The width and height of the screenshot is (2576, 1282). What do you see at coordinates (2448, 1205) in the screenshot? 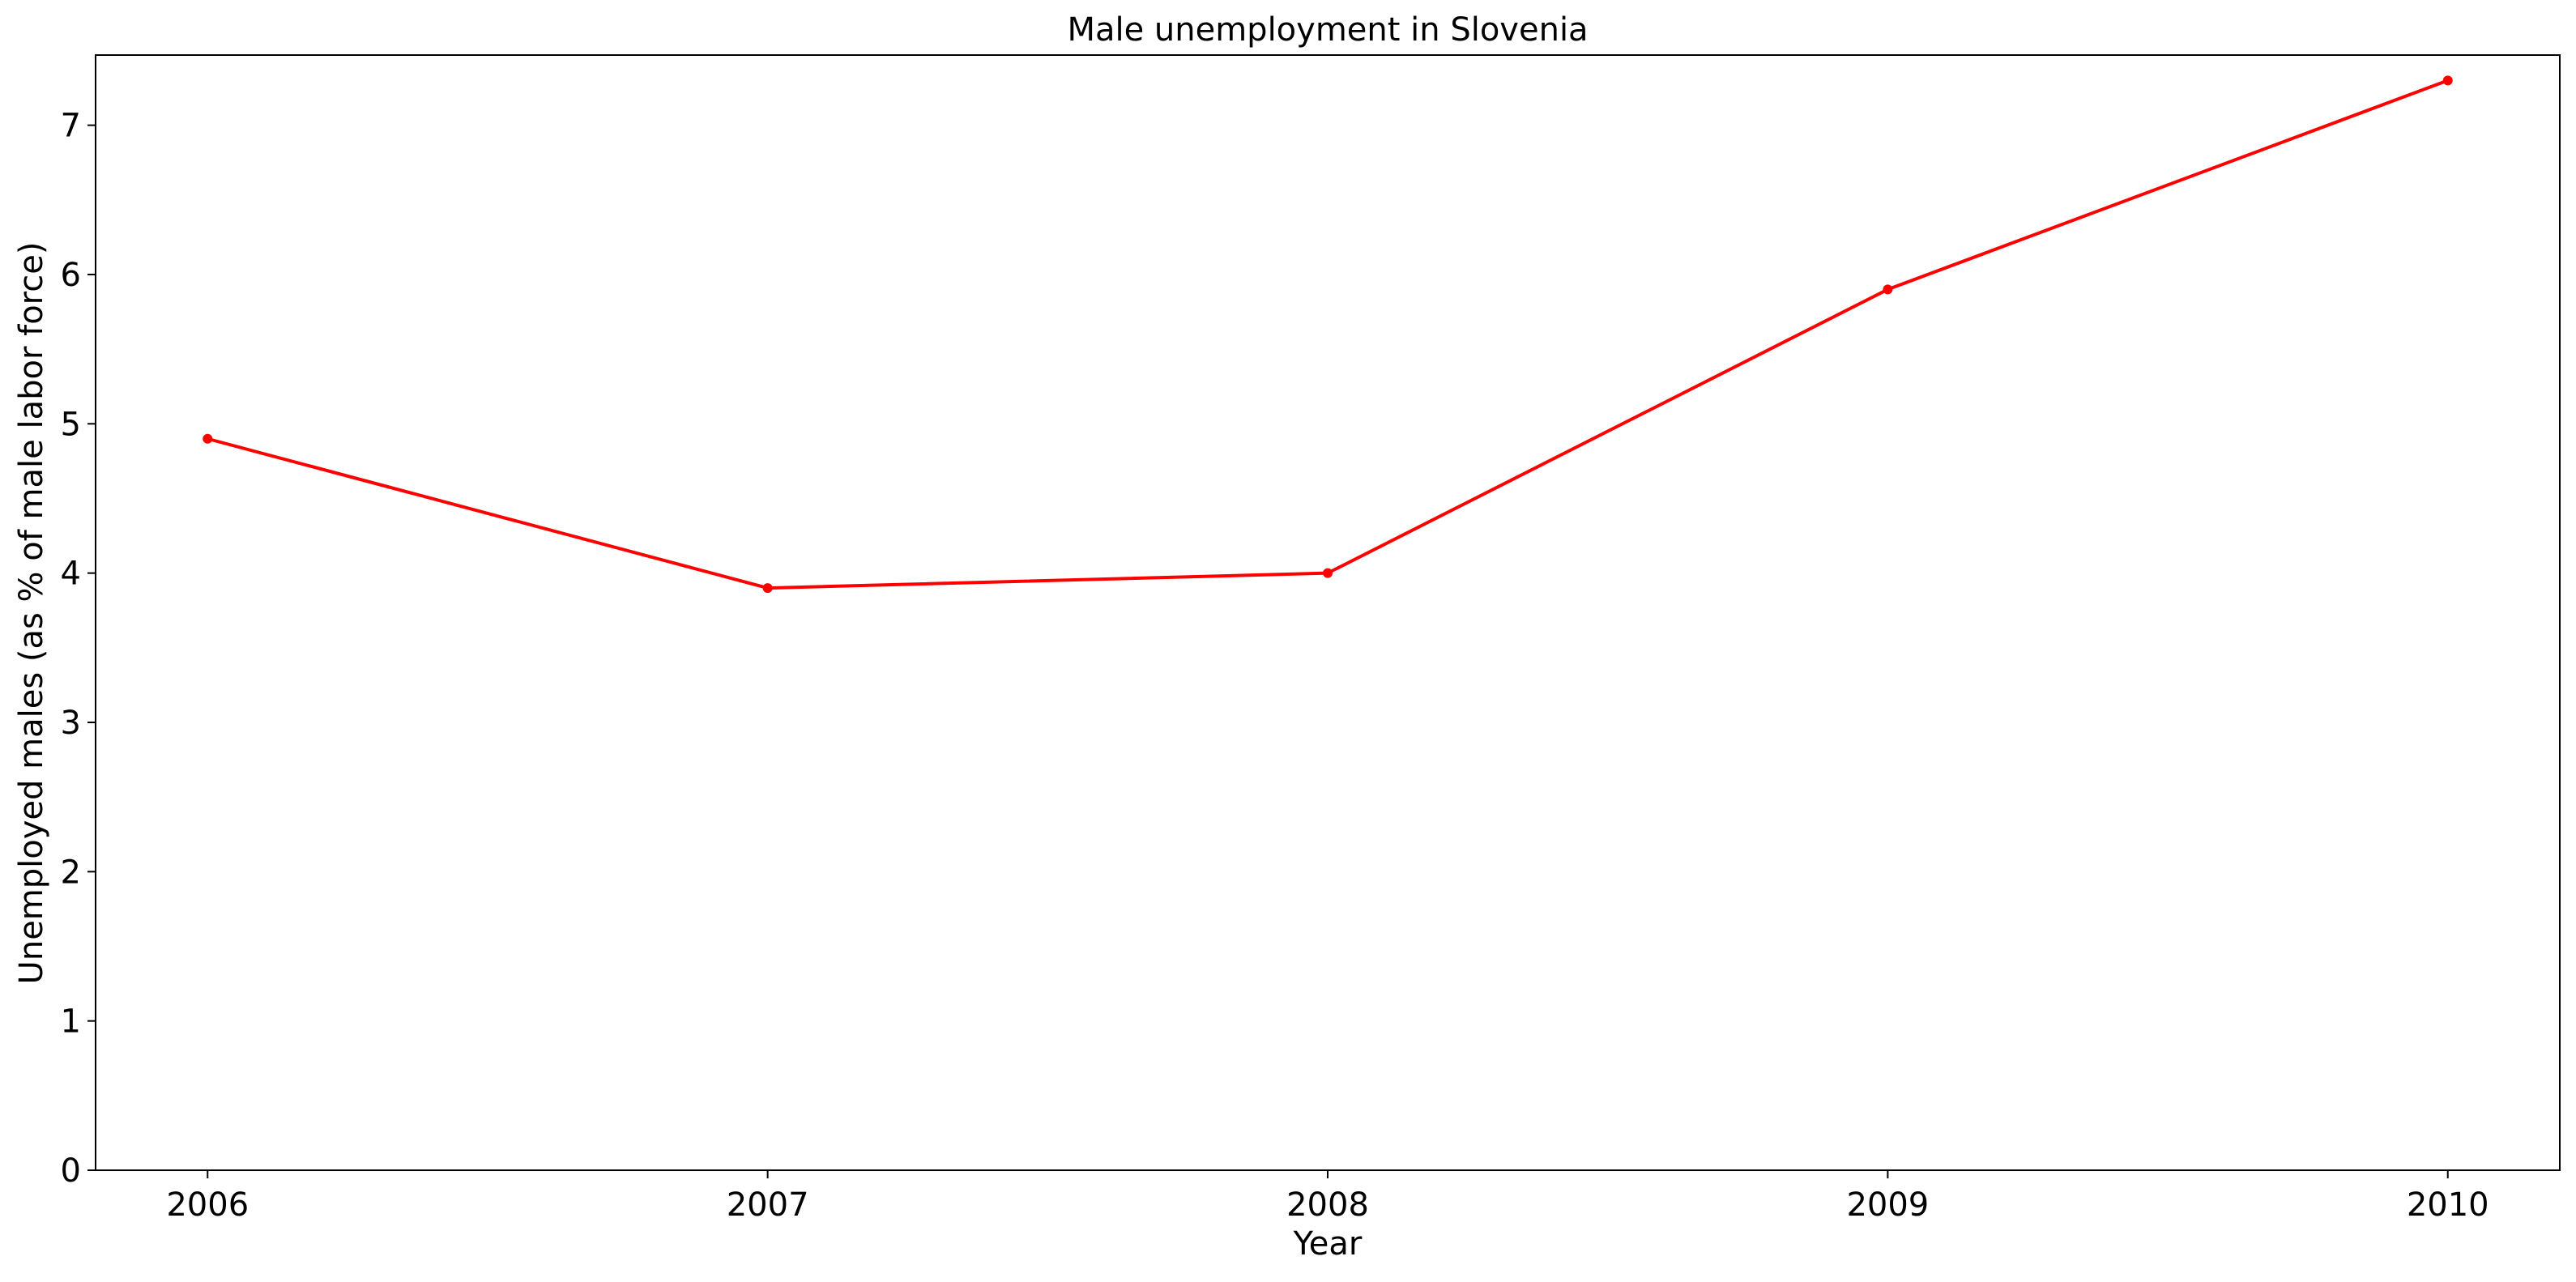
I see `x-tick-label: 2010` at bounding box center [2448, 1205].